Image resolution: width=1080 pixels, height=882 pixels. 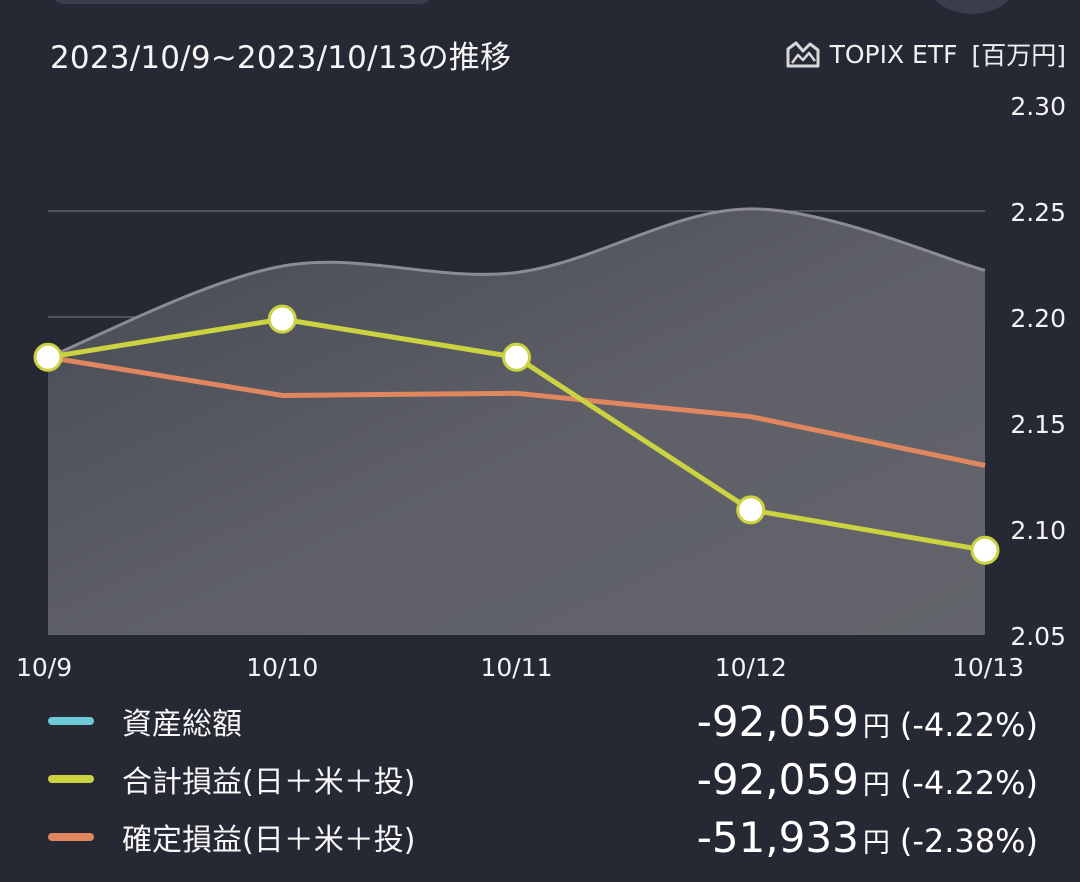 What do you see at coordinates (543, 837) in the screenshot?
I see `legend-row: 確定損益(日＋米＋投) -51,933 円 (-2.38%)` at bounding box center [543, 837].